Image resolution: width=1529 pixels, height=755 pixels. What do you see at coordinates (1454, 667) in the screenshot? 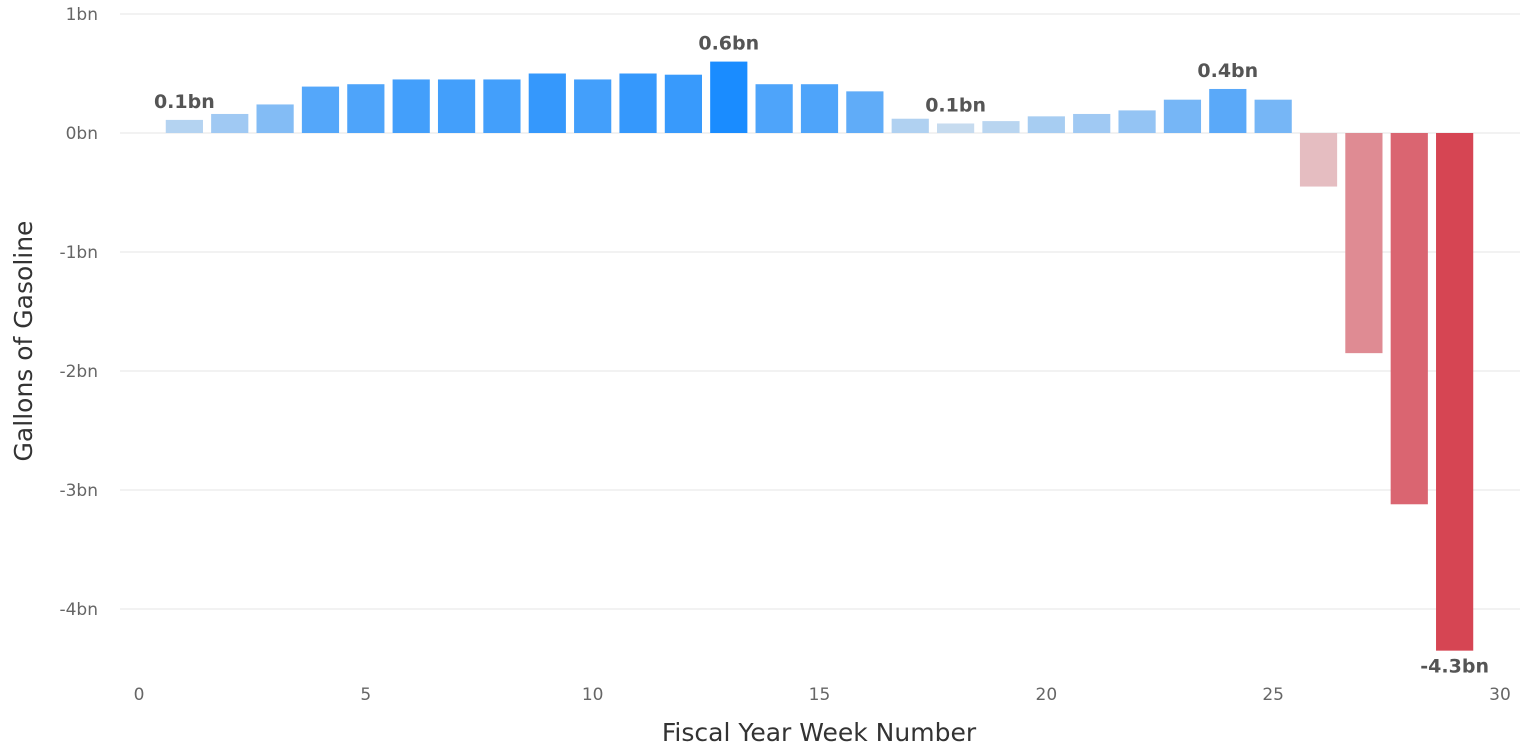
I see `data-label: -4.3bn` at bounding box center [1454, 667].